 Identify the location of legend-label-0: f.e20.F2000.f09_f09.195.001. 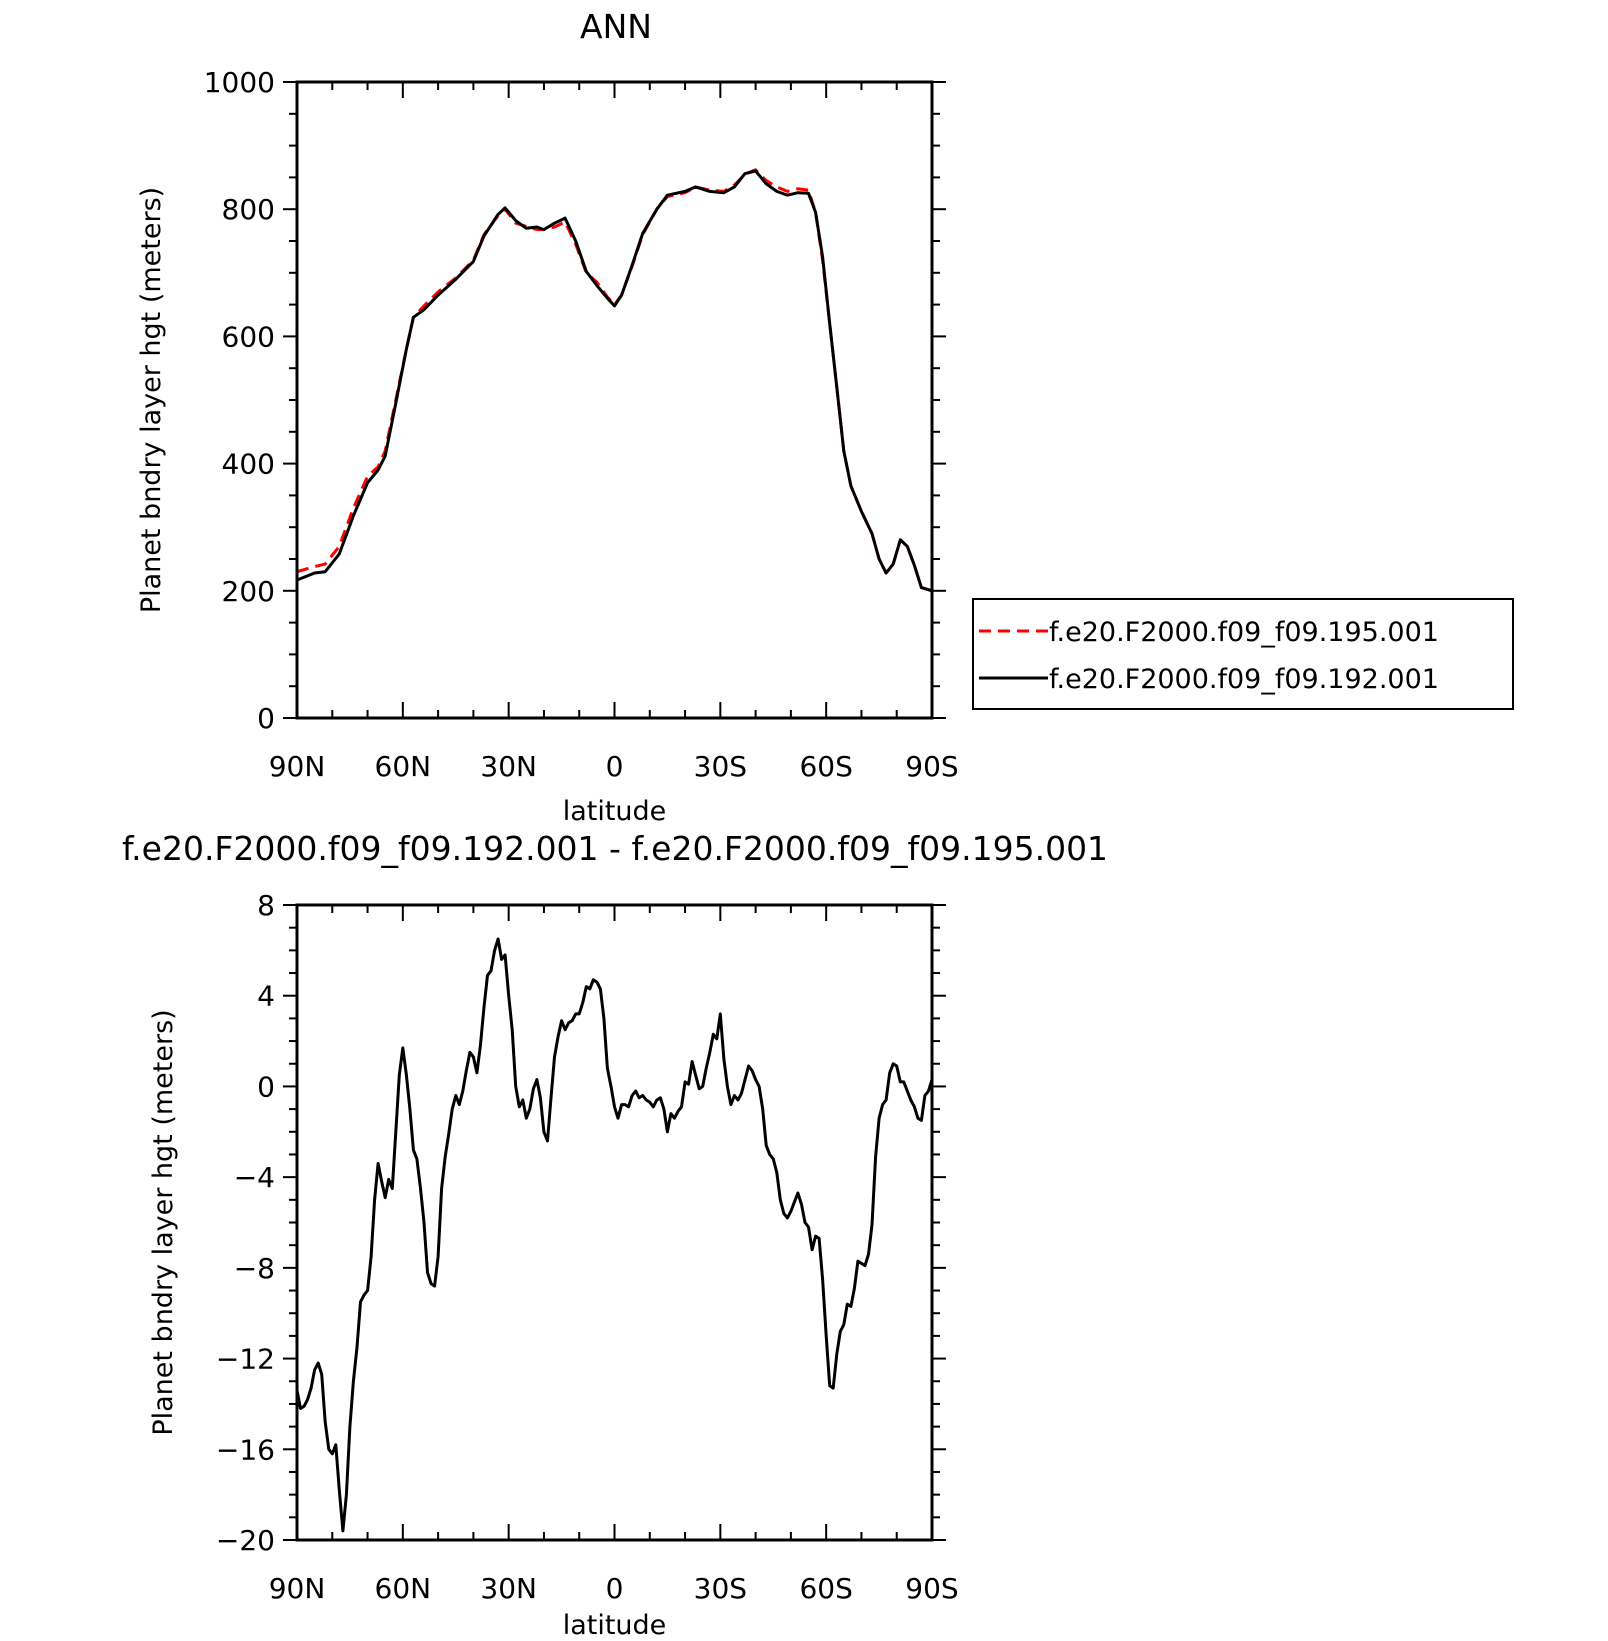
(1244, 632).